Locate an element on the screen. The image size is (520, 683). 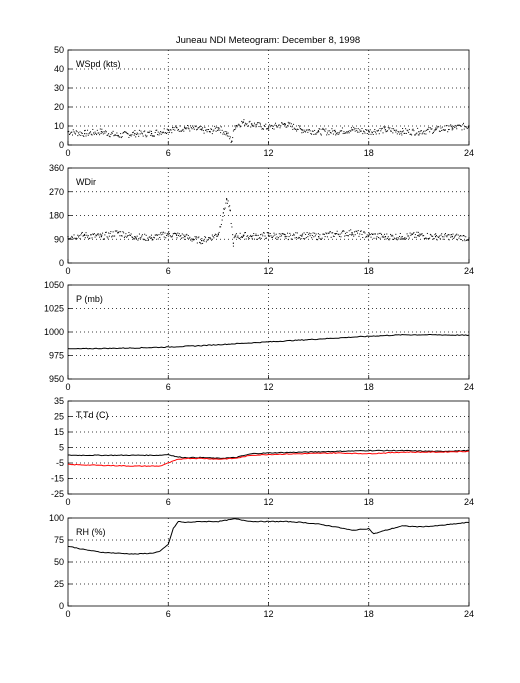
x-tick-label: 12 is located at coordinates (268, 271).